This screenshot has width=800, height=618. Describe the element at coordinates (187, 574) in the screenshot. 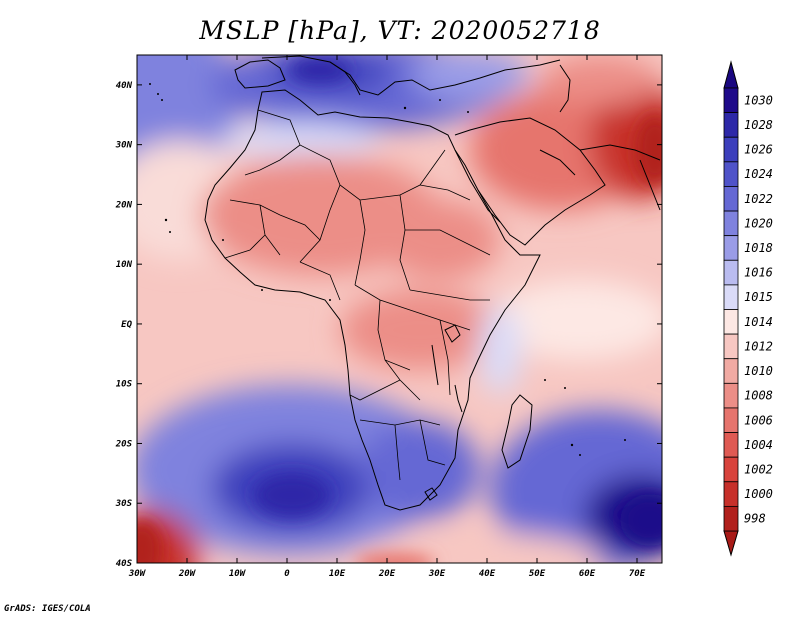

I see `x-tick-label: 20W` at that location.